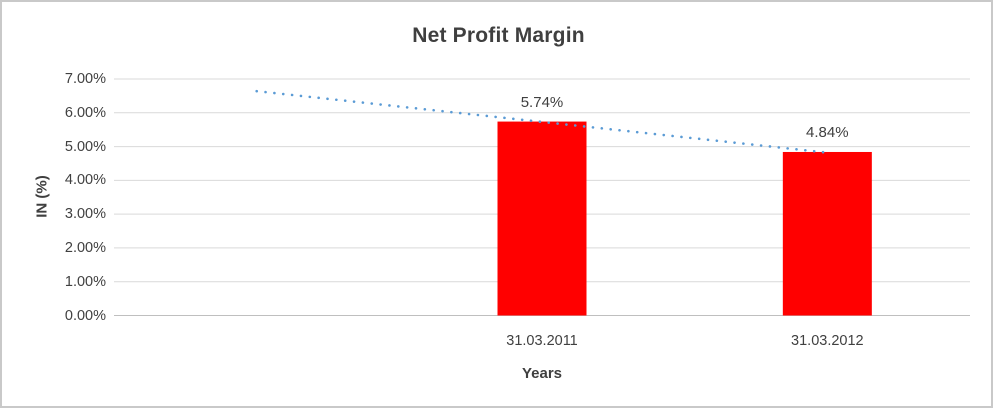 The width and height of the screenshot is (993, 408). What do you see at coordinates (85, 79) in the screenshot?
I see `y-tick-label: 7.00%` at bounding box center [85, 79].